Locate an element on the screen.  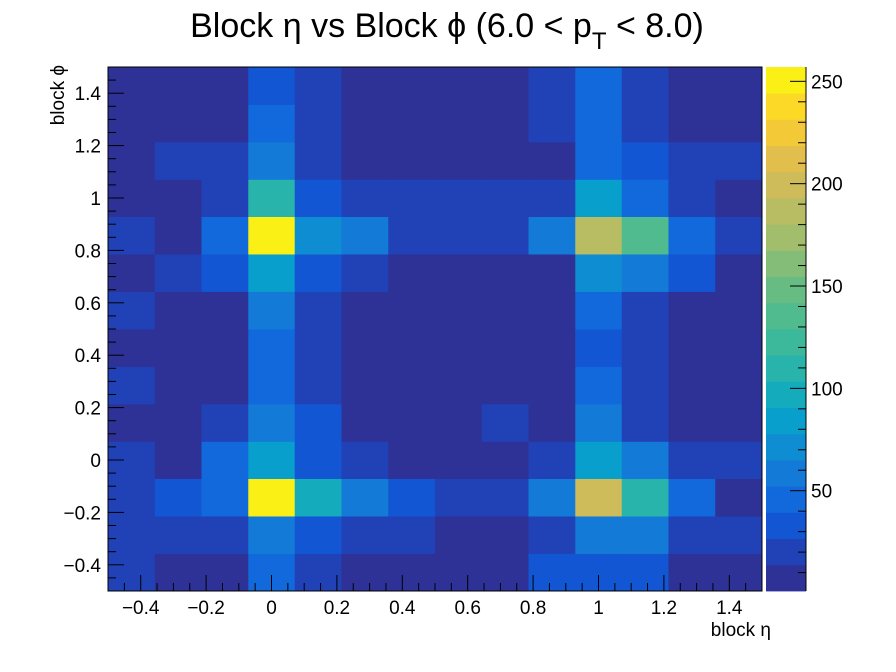
color-scale: 50 100 150 200 250 is located at coordinates (804, 329).